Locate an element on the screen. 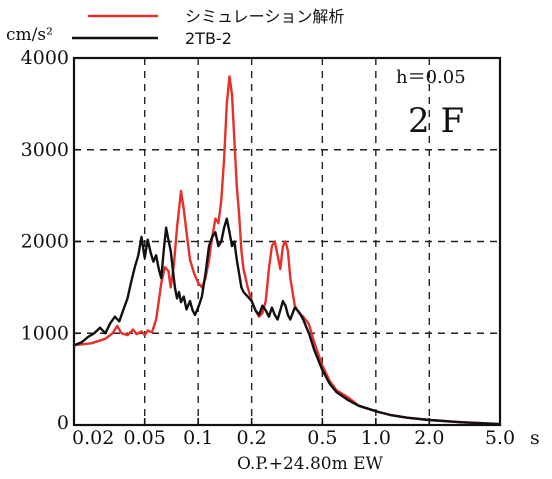 The image size is (552, 479). floor-annotation: 2 F is located at coordinates (436, 121).